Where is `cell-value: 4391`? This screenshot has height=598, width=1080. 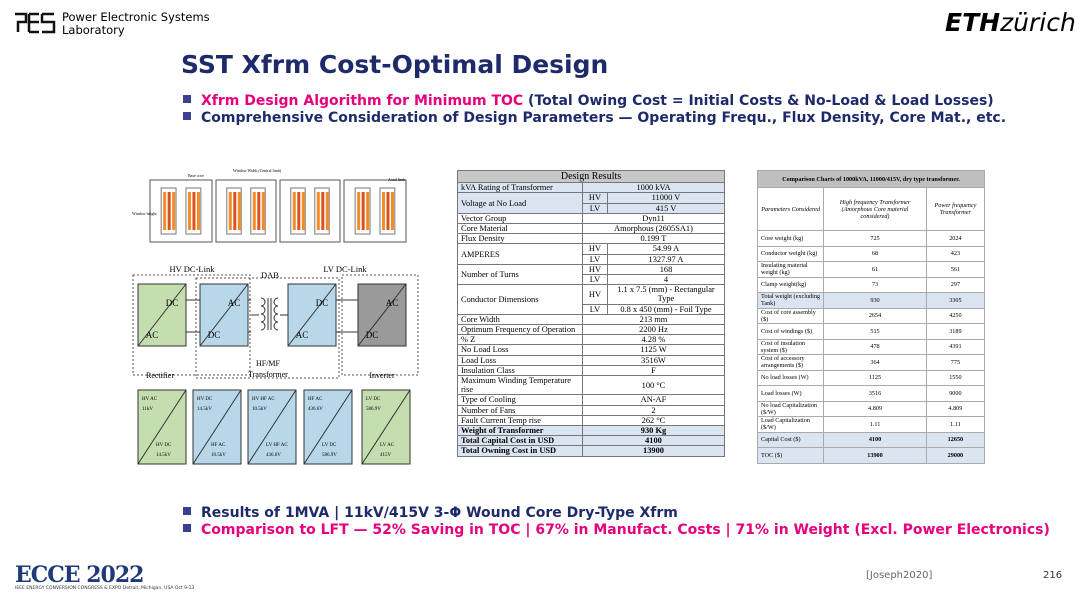
cell-value: 4391 is located at coordinates (955, 346).